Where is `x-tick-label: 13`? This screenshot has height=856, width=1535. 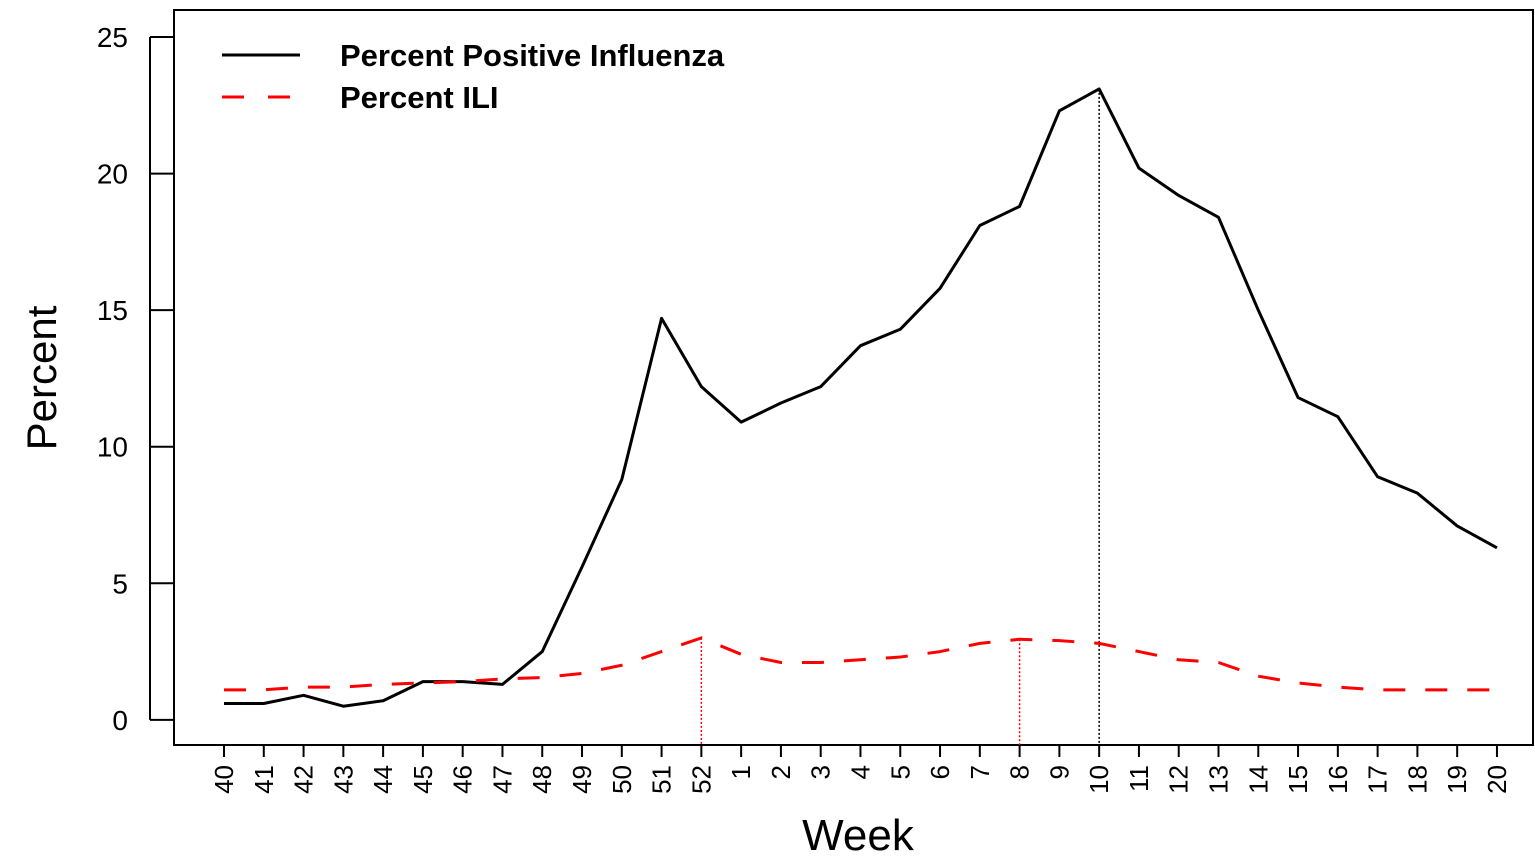 x-tick-label: 13 is located at coordinates (1219, 779).